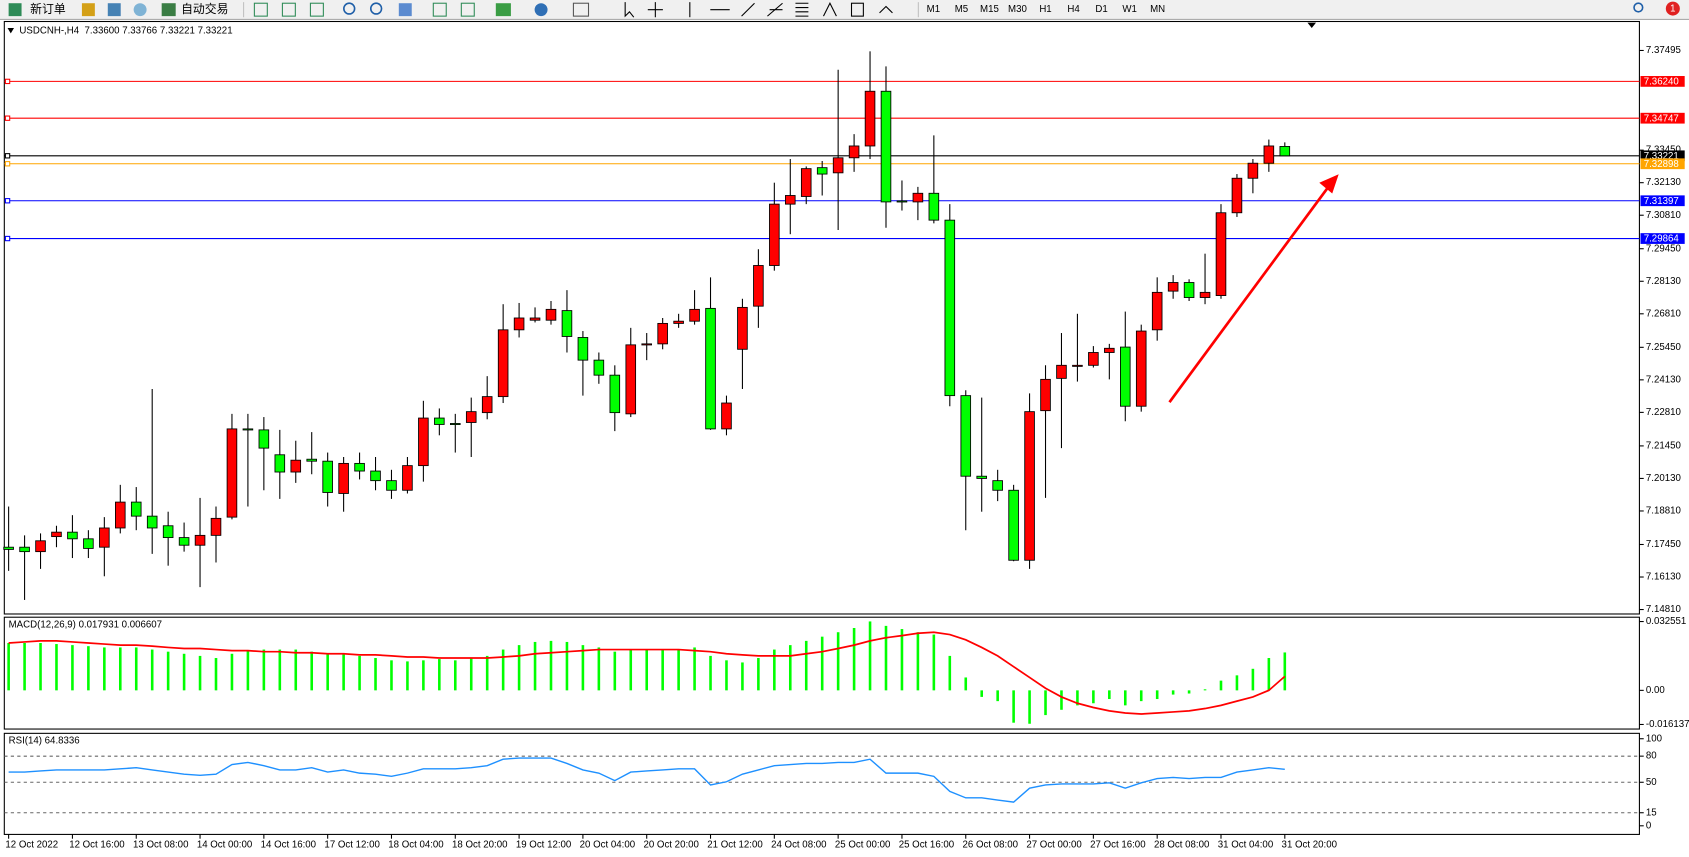 The image size is (1689, 857). Describe the element at coordinates (1663, 609) in the screenshot. I see `y-tick-label: 7.14810` at that location.